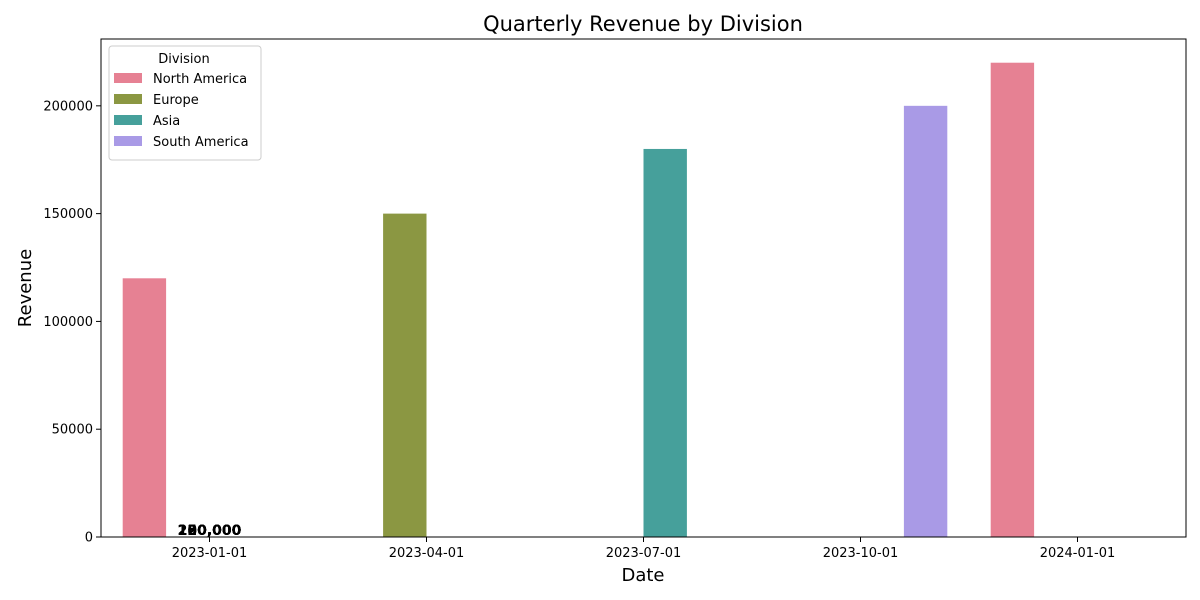  I want to click on bar-value-label: 150,000, so click(210, 531).